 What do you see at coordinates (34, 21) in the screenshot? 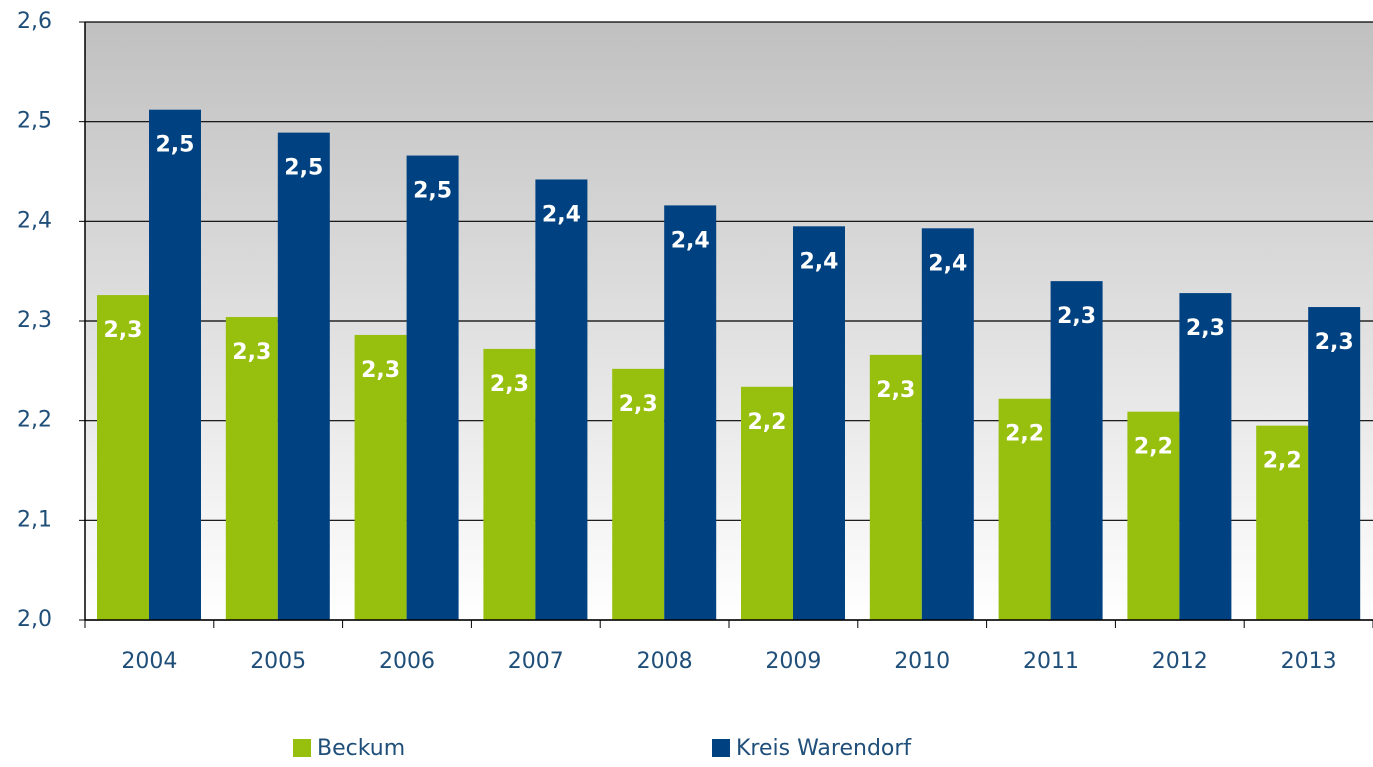
I see `y-tick-label: 2,6` at bounding box center [34, 21].